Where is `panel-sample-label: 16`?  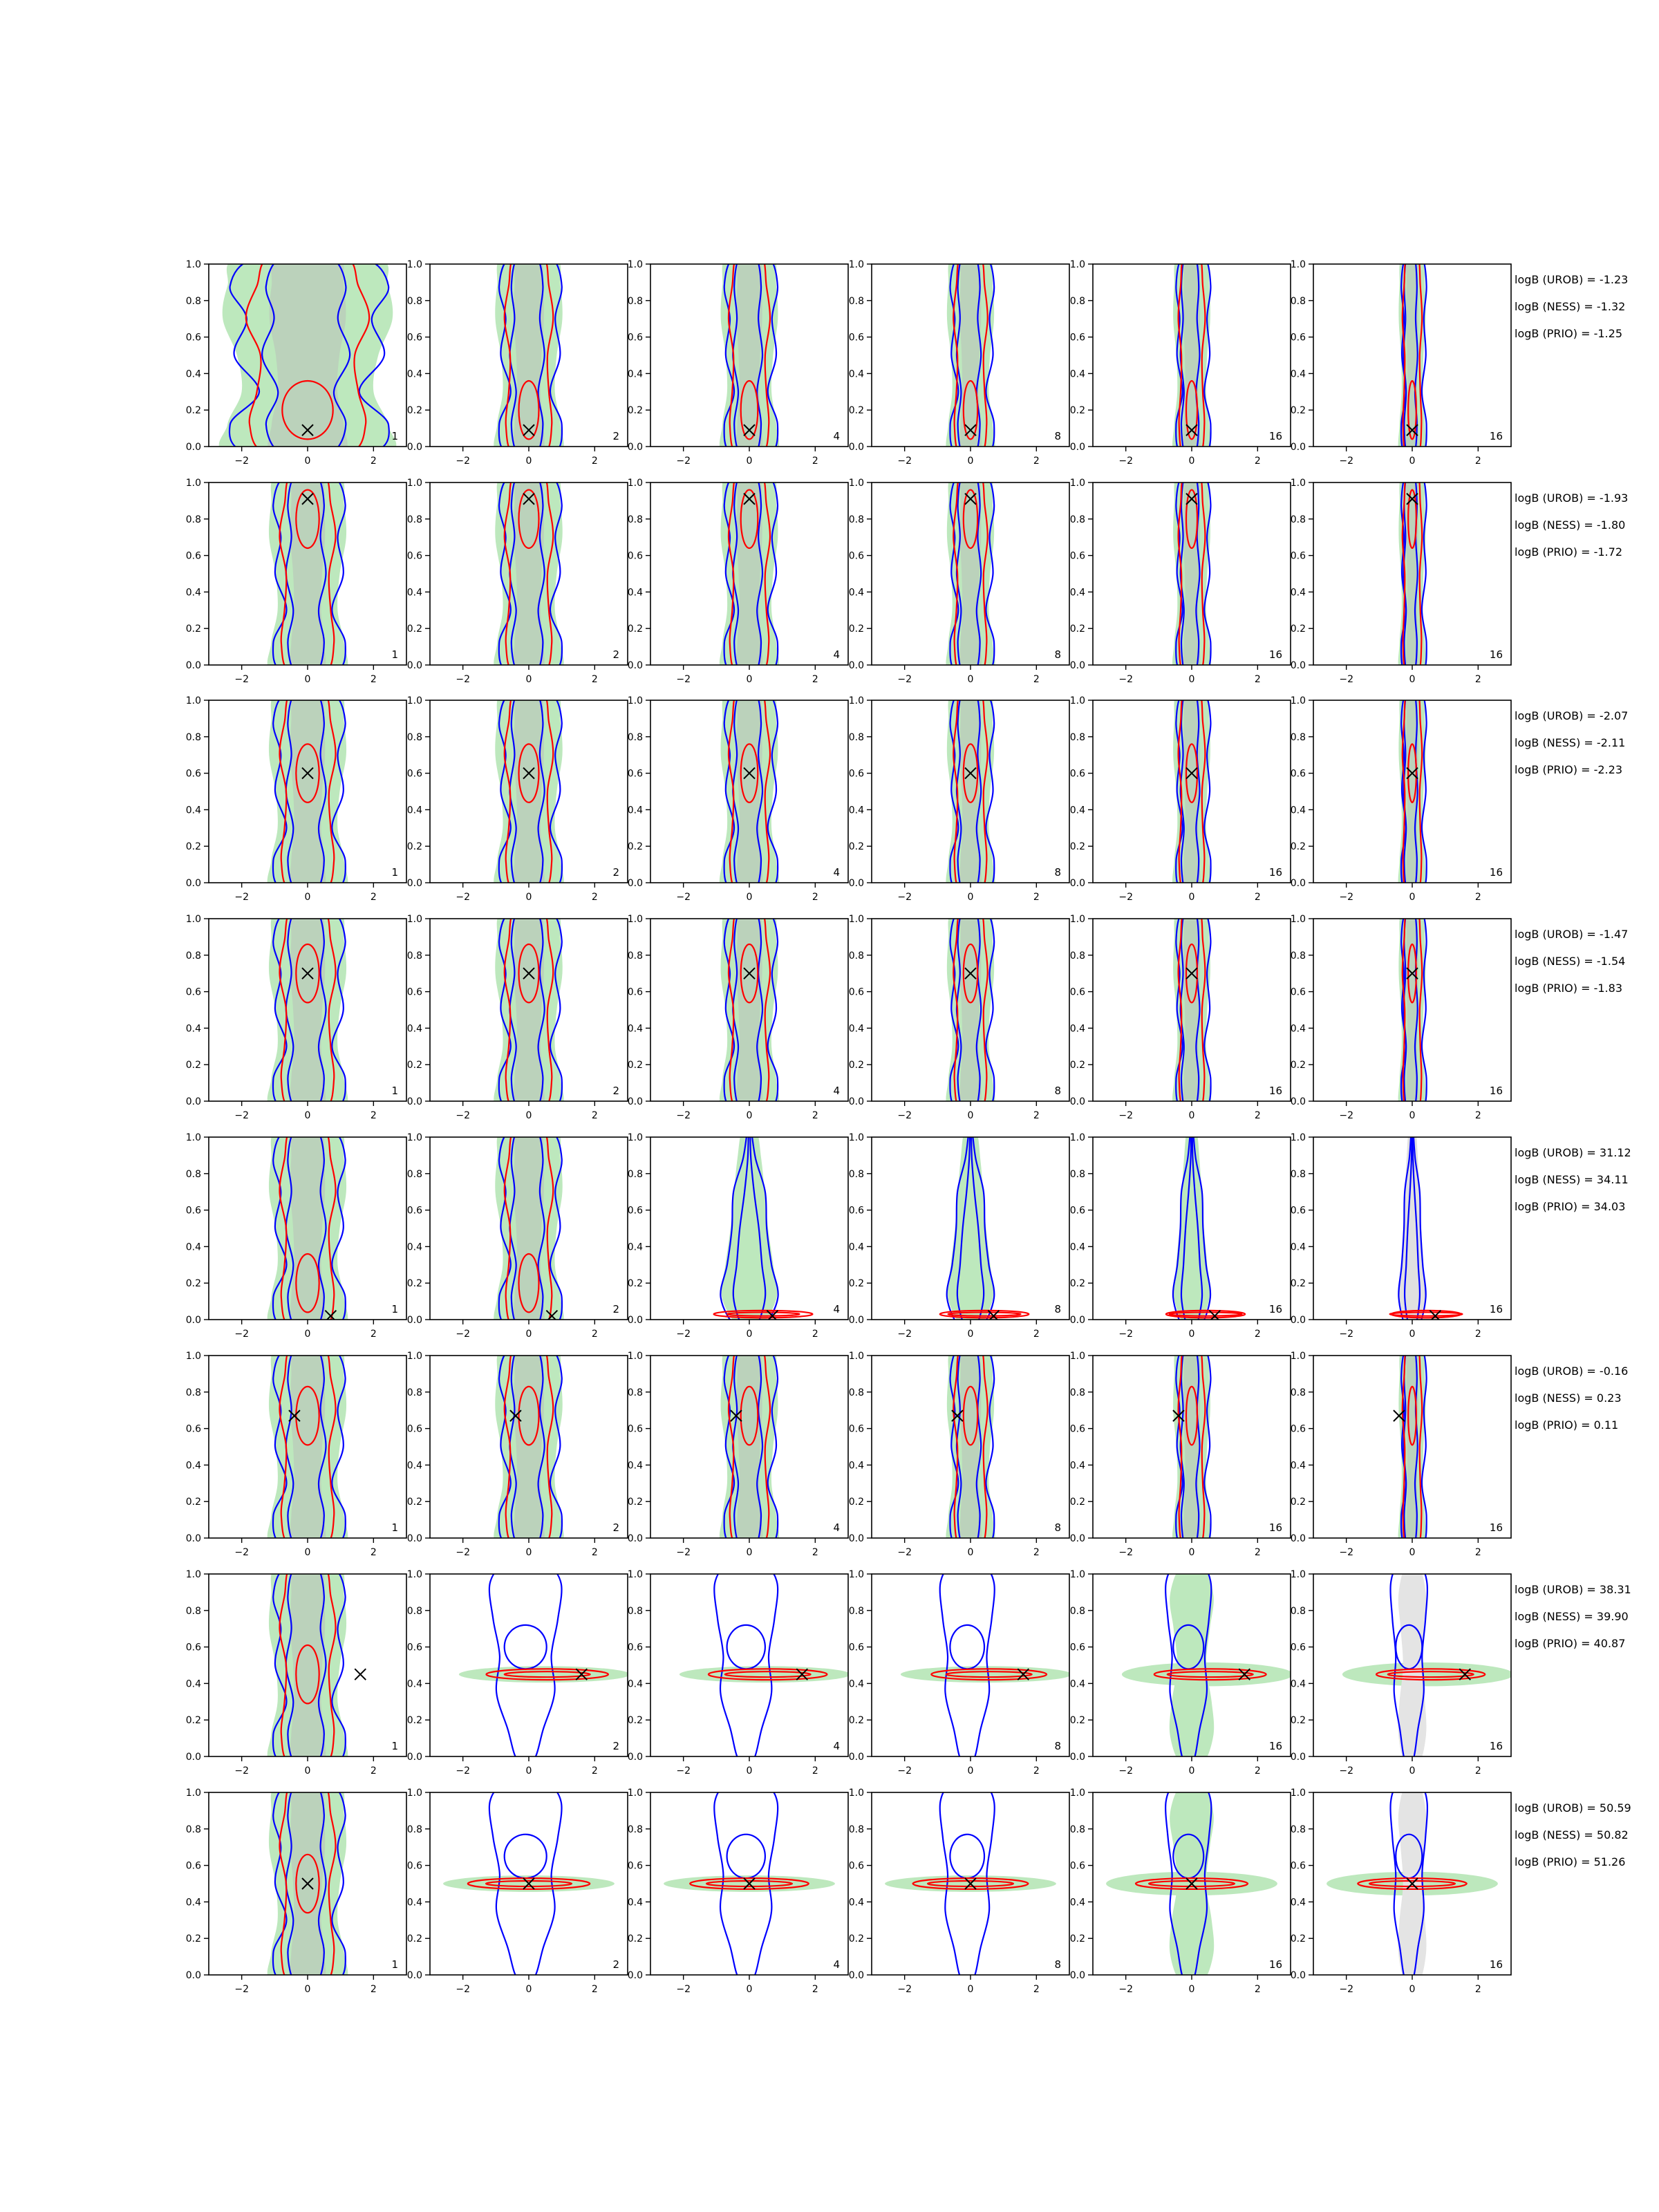 panel-sample-label: 16 is located at coordinates (1275, 654).